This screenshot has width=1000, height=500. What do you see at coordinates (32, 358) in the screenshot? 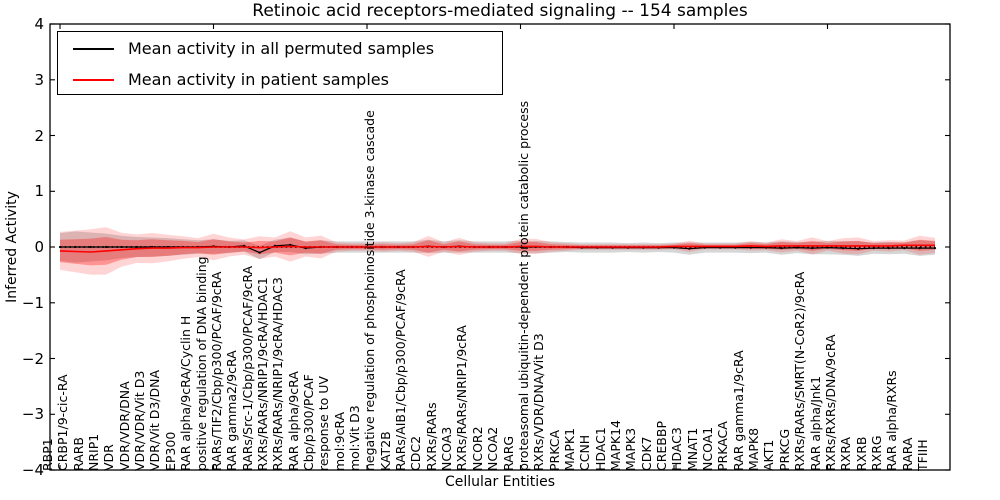
I see `y-tick-label: −2` at bounding box center [32, 358].